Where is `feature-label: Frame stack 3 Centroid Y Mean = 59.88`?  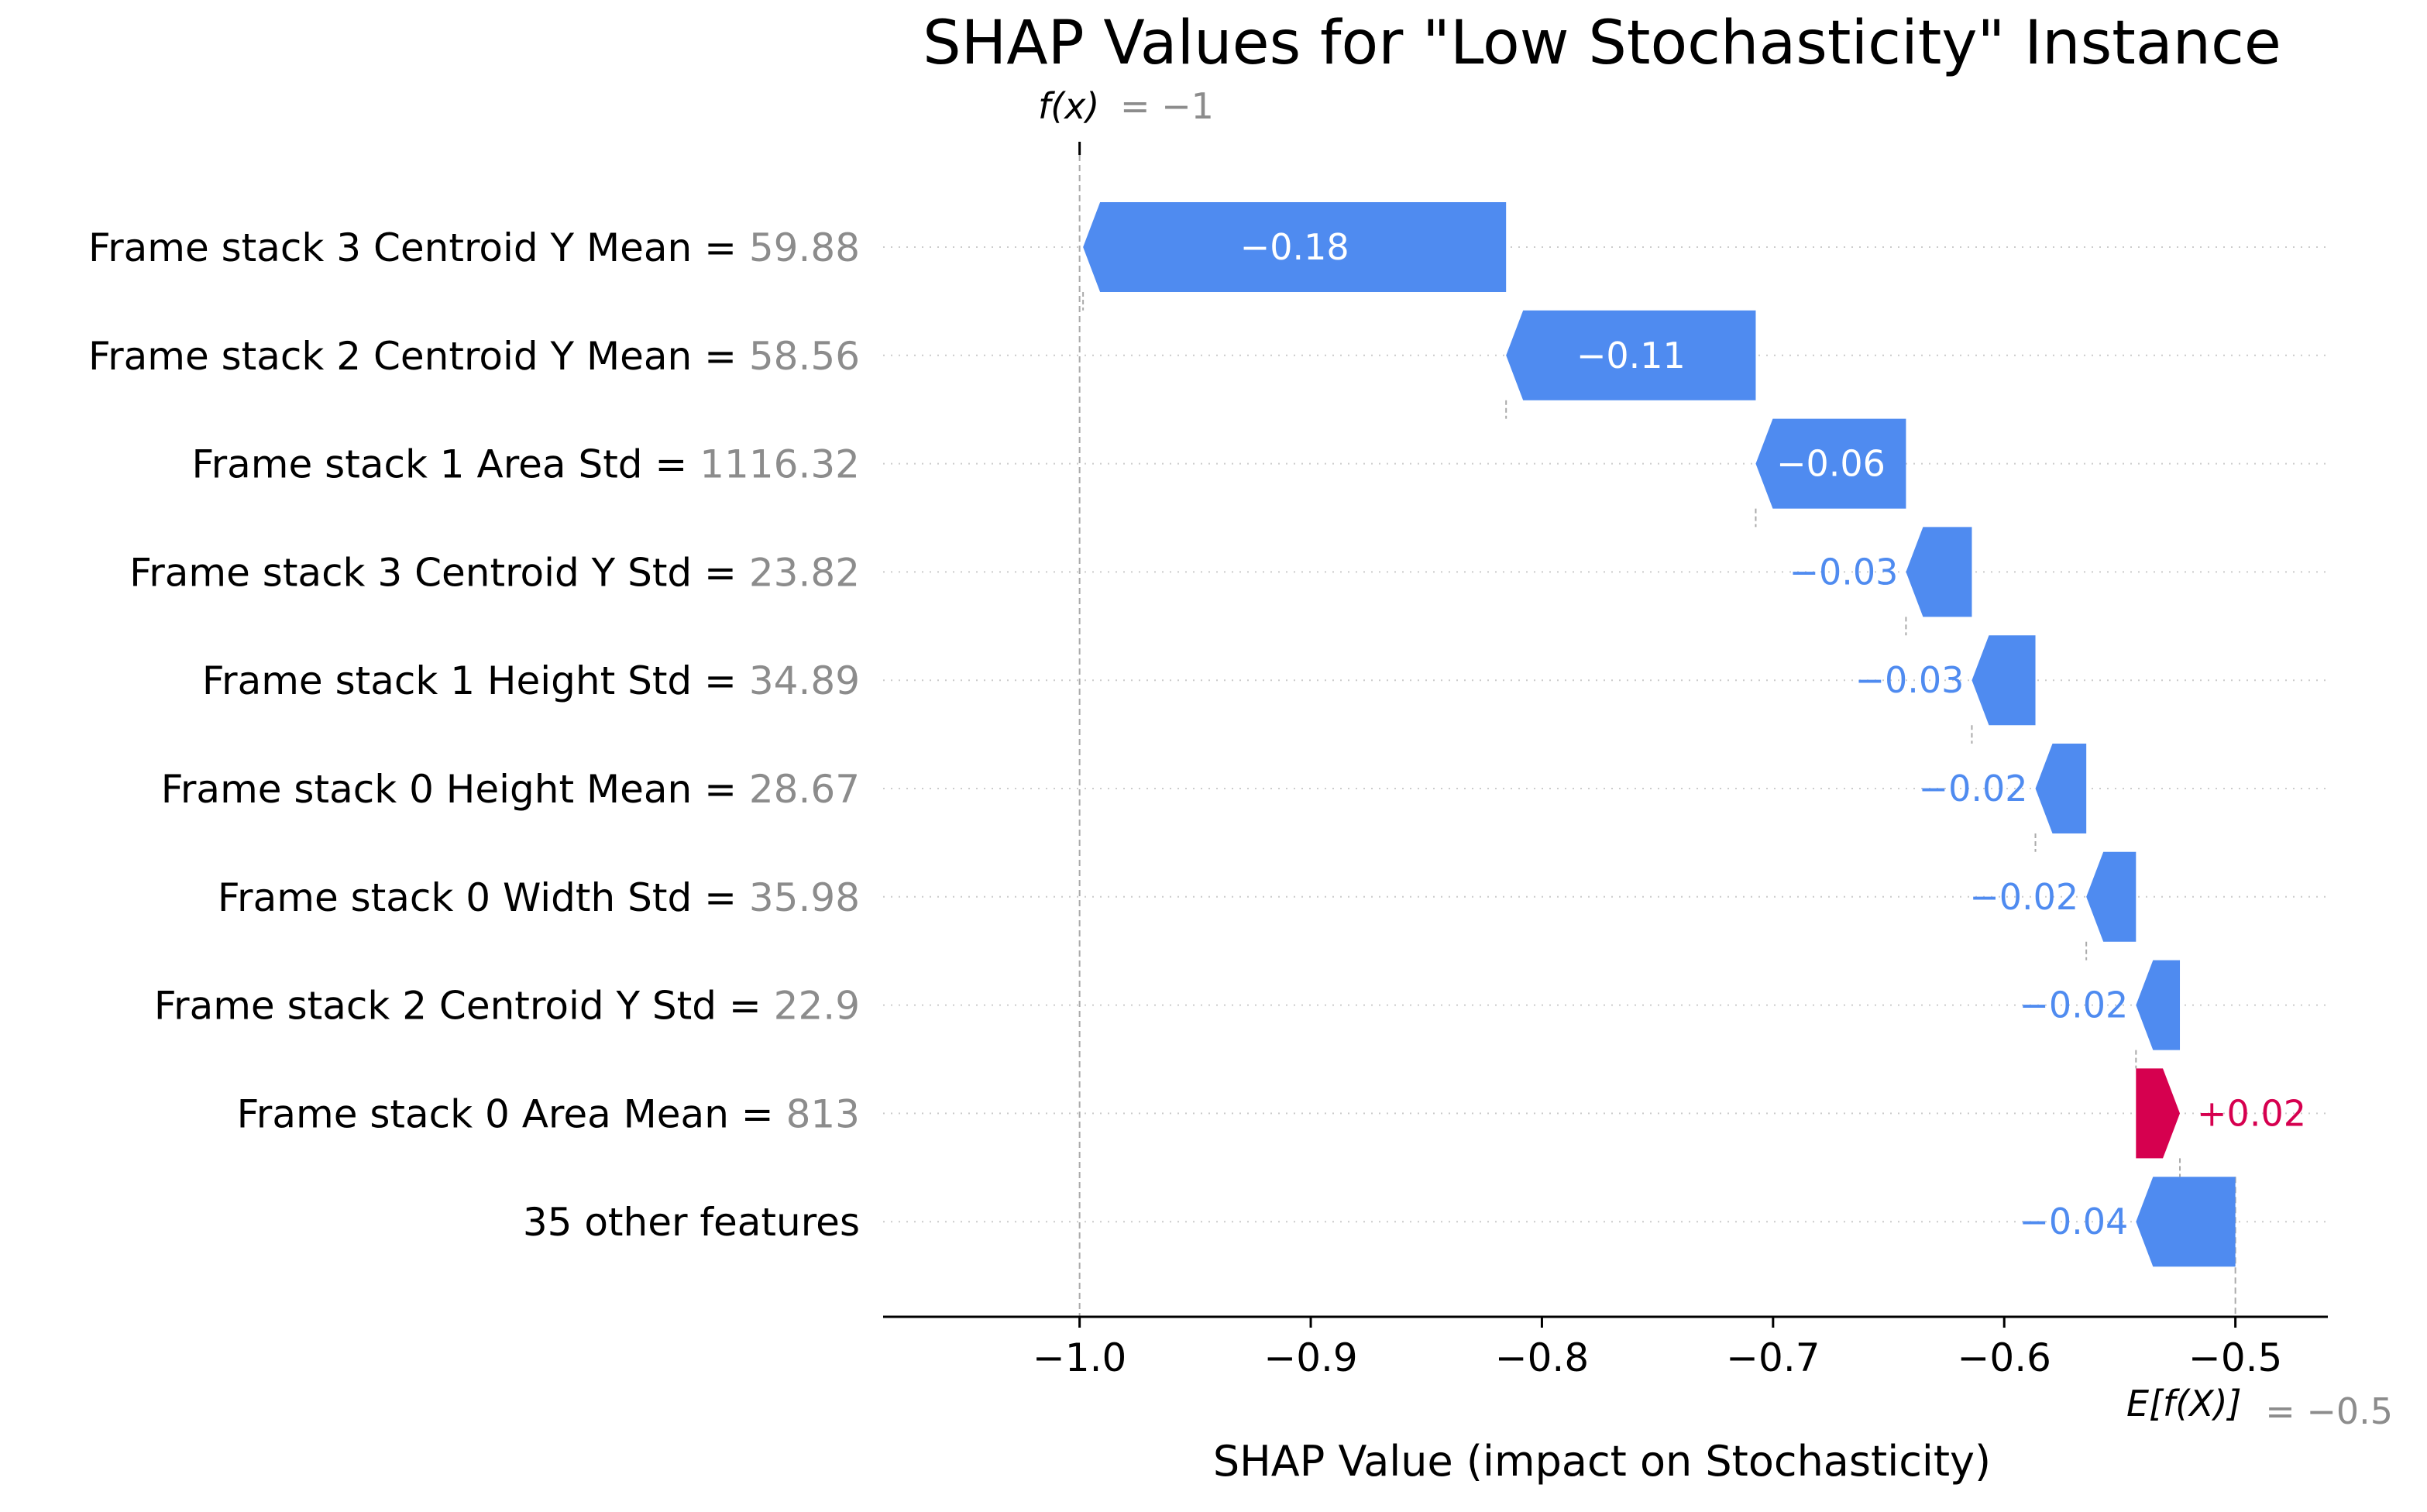
feature-label: Frame stack 3 Centroid Y Mean = 59.88 is located at coordinates (474, 247).